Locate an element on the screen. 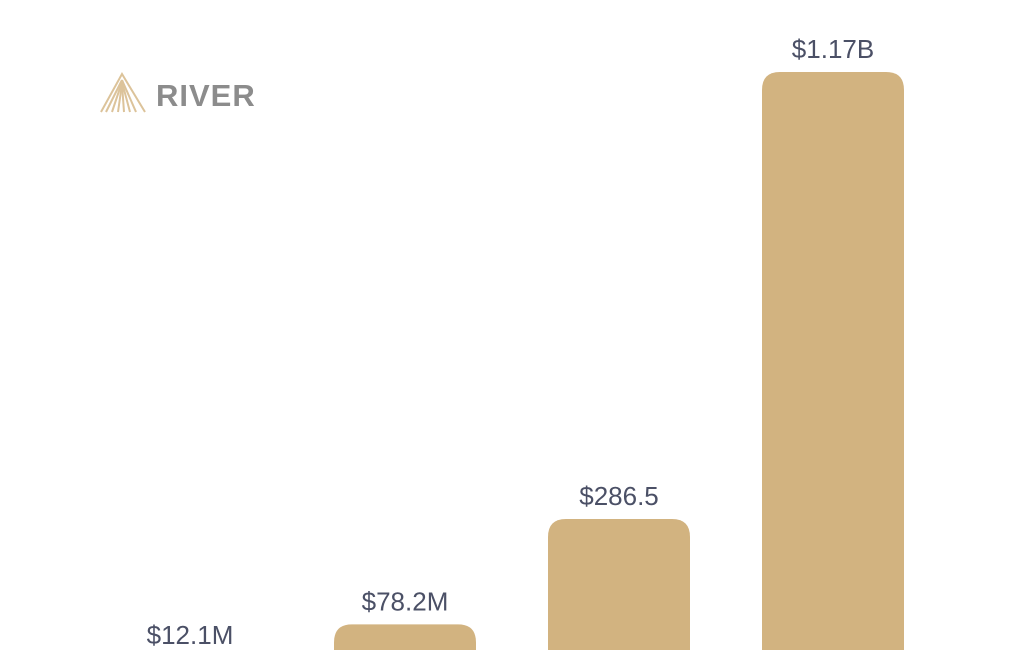 This screenshot has height=650, width=1024. value-label: $286.5 is located at coordinates (619, 496).